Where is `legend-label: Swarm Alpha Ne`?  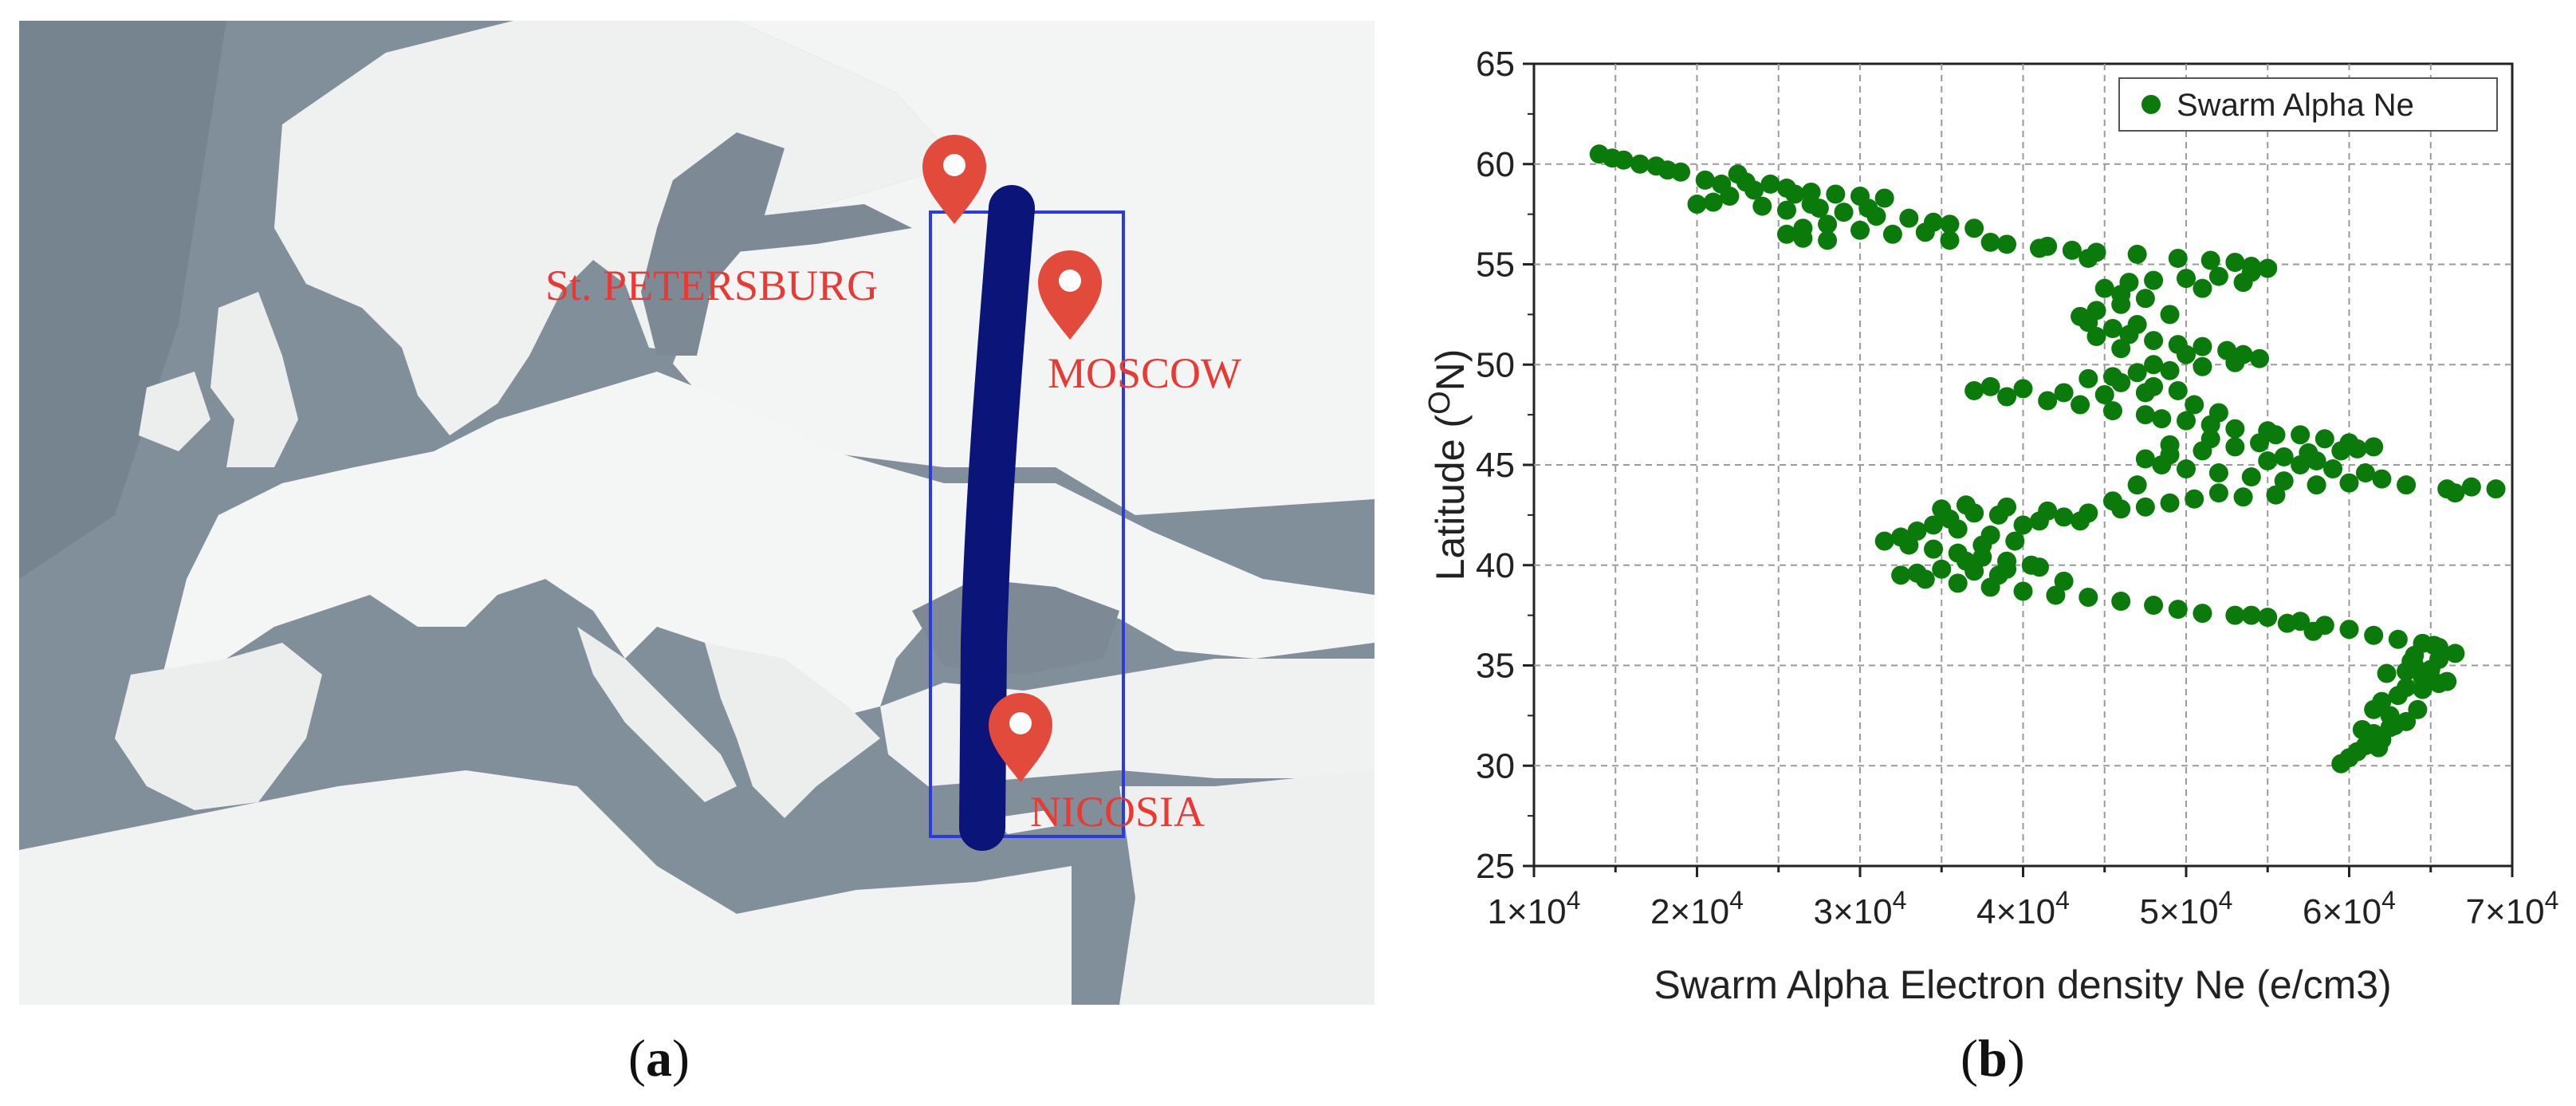
legend-label: Swarm Alpha Ne is located at coordinates (2296, 105).